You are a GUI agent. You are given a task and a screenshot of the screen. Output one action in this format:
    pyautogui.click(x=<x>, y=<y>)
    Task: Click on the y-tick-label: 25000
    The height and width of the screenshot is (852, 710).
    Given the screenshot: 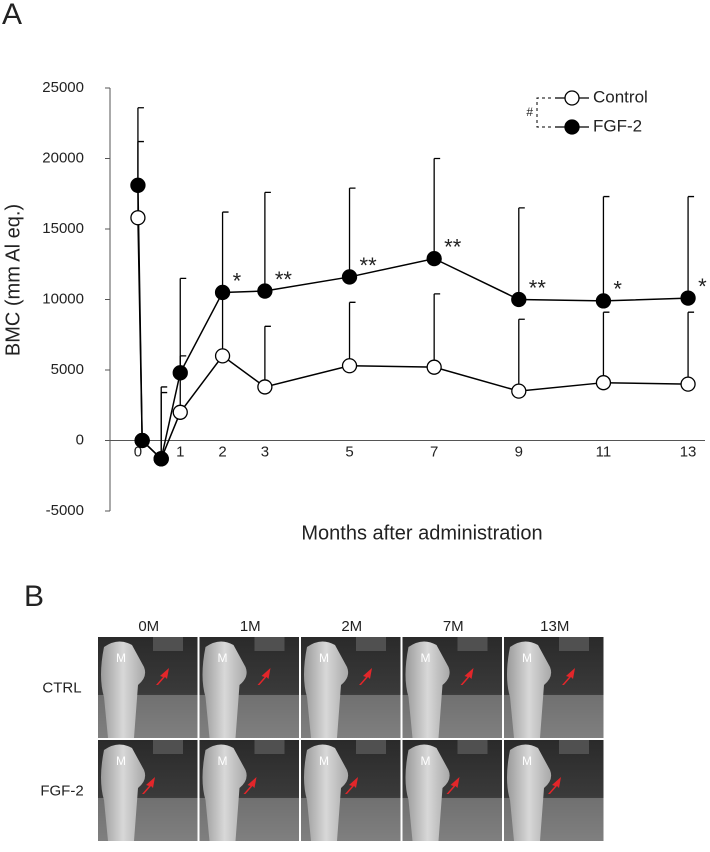 What is the action you would take?
    pyautogui.click(x=63, y=87)
    